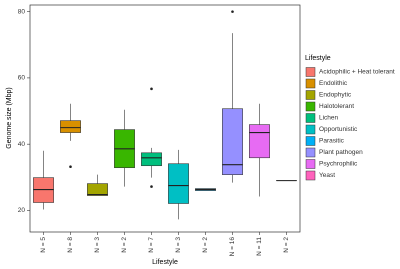 This screenshot has height=269, width=400. I want to click on y-axis-title: Genome size (Mbp), so click(9, 117).